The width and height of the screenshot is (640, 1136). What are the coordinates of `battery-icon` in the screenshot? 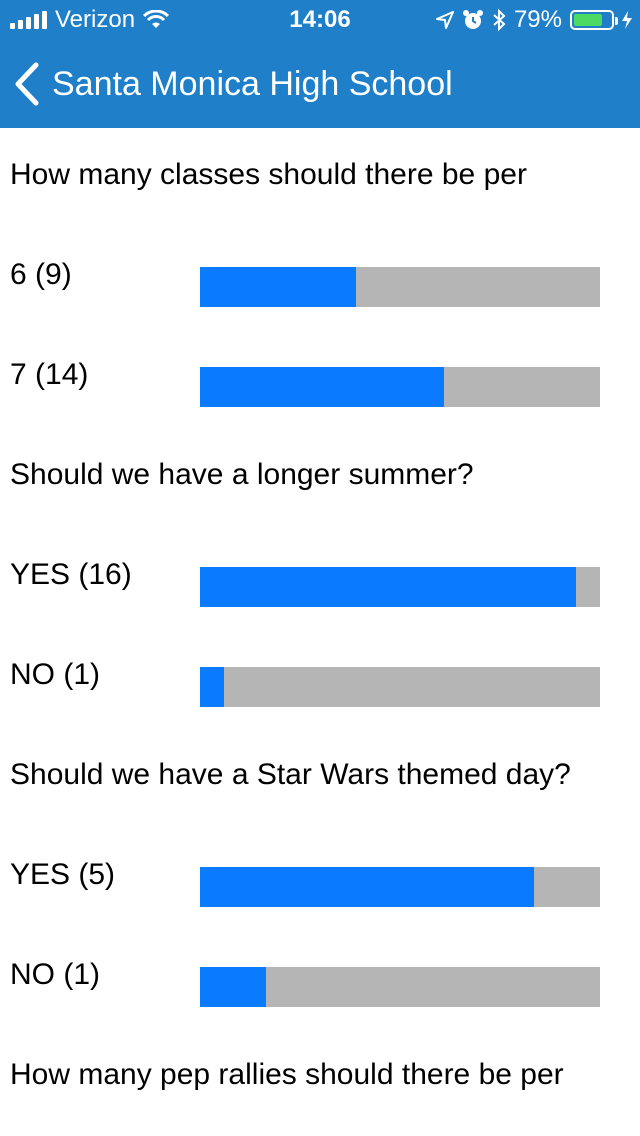 It's located at (594, 20).